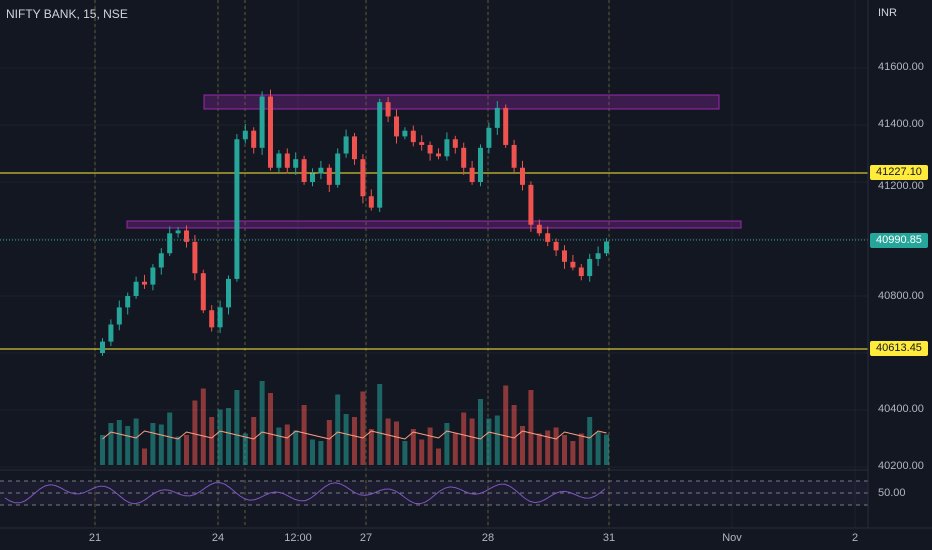 The height and width of the screenshot is (550, 932). Describe the element at coordinates (488, 538) in the screenshot. I see `time-tick: 28` at that location.